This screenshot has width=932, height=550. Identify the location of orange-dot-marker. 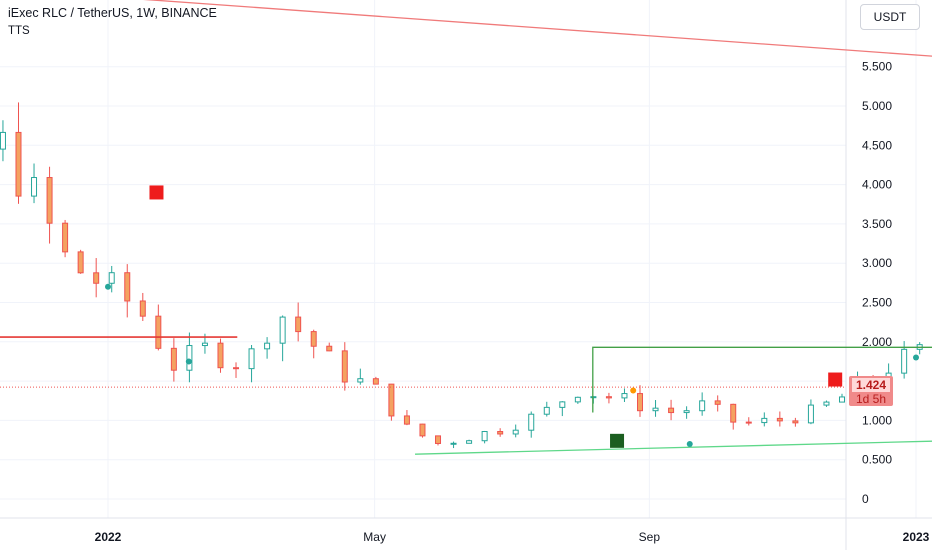
(633, 390).